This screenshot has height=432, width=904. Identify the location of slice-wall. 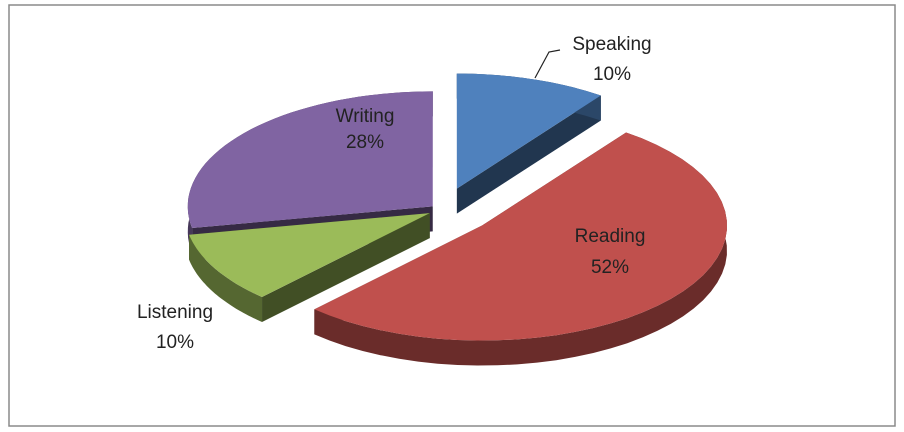
(528, 154).